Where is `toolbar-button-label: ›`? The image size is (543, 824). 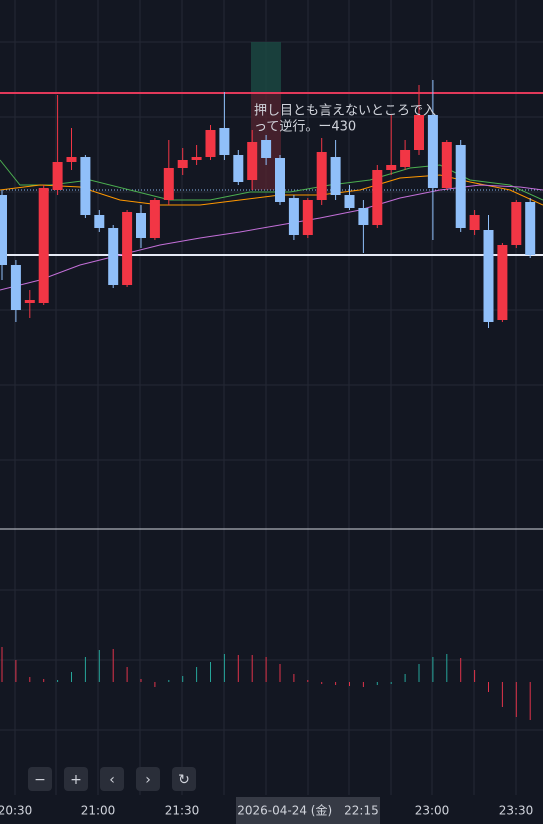
toolbar-button-label: › is located at coordinates (148, 780).